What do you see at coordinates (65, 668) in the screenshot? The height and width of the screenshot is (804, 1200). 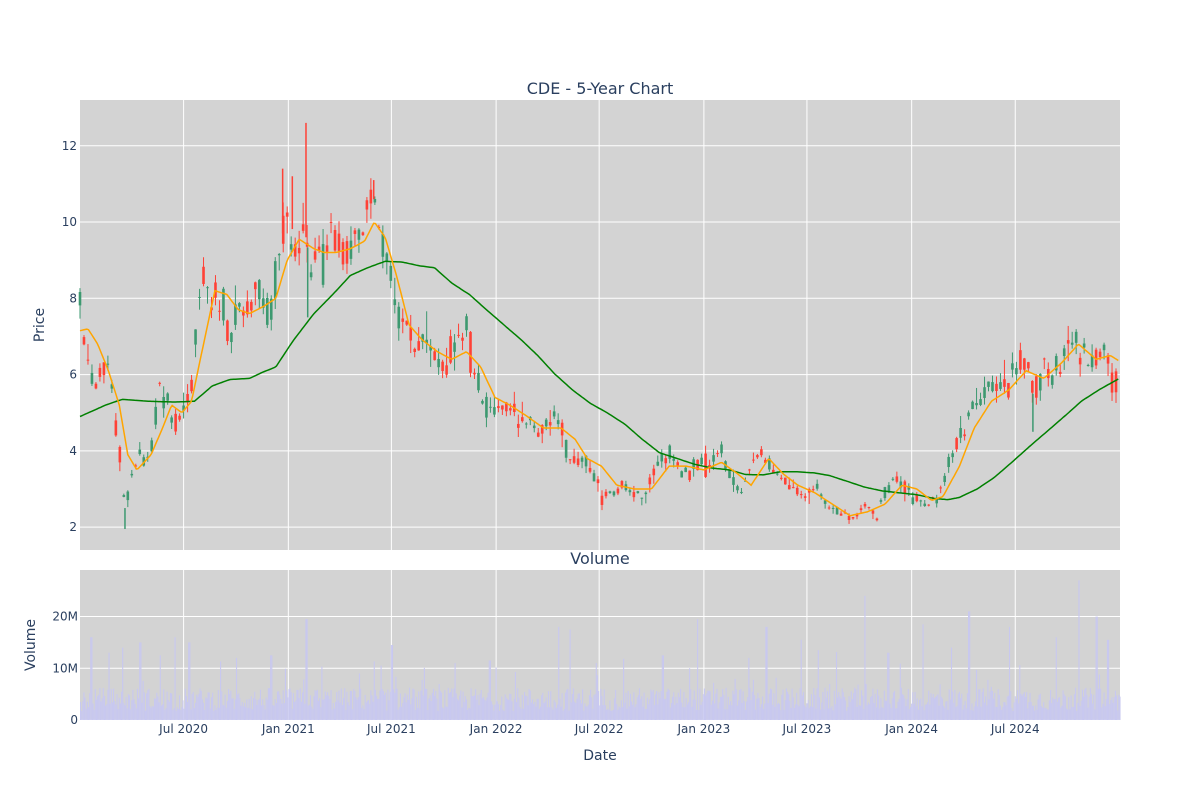 I see `volume-y-ticks: 0 10M 20M` at bounding box center [65, 668].